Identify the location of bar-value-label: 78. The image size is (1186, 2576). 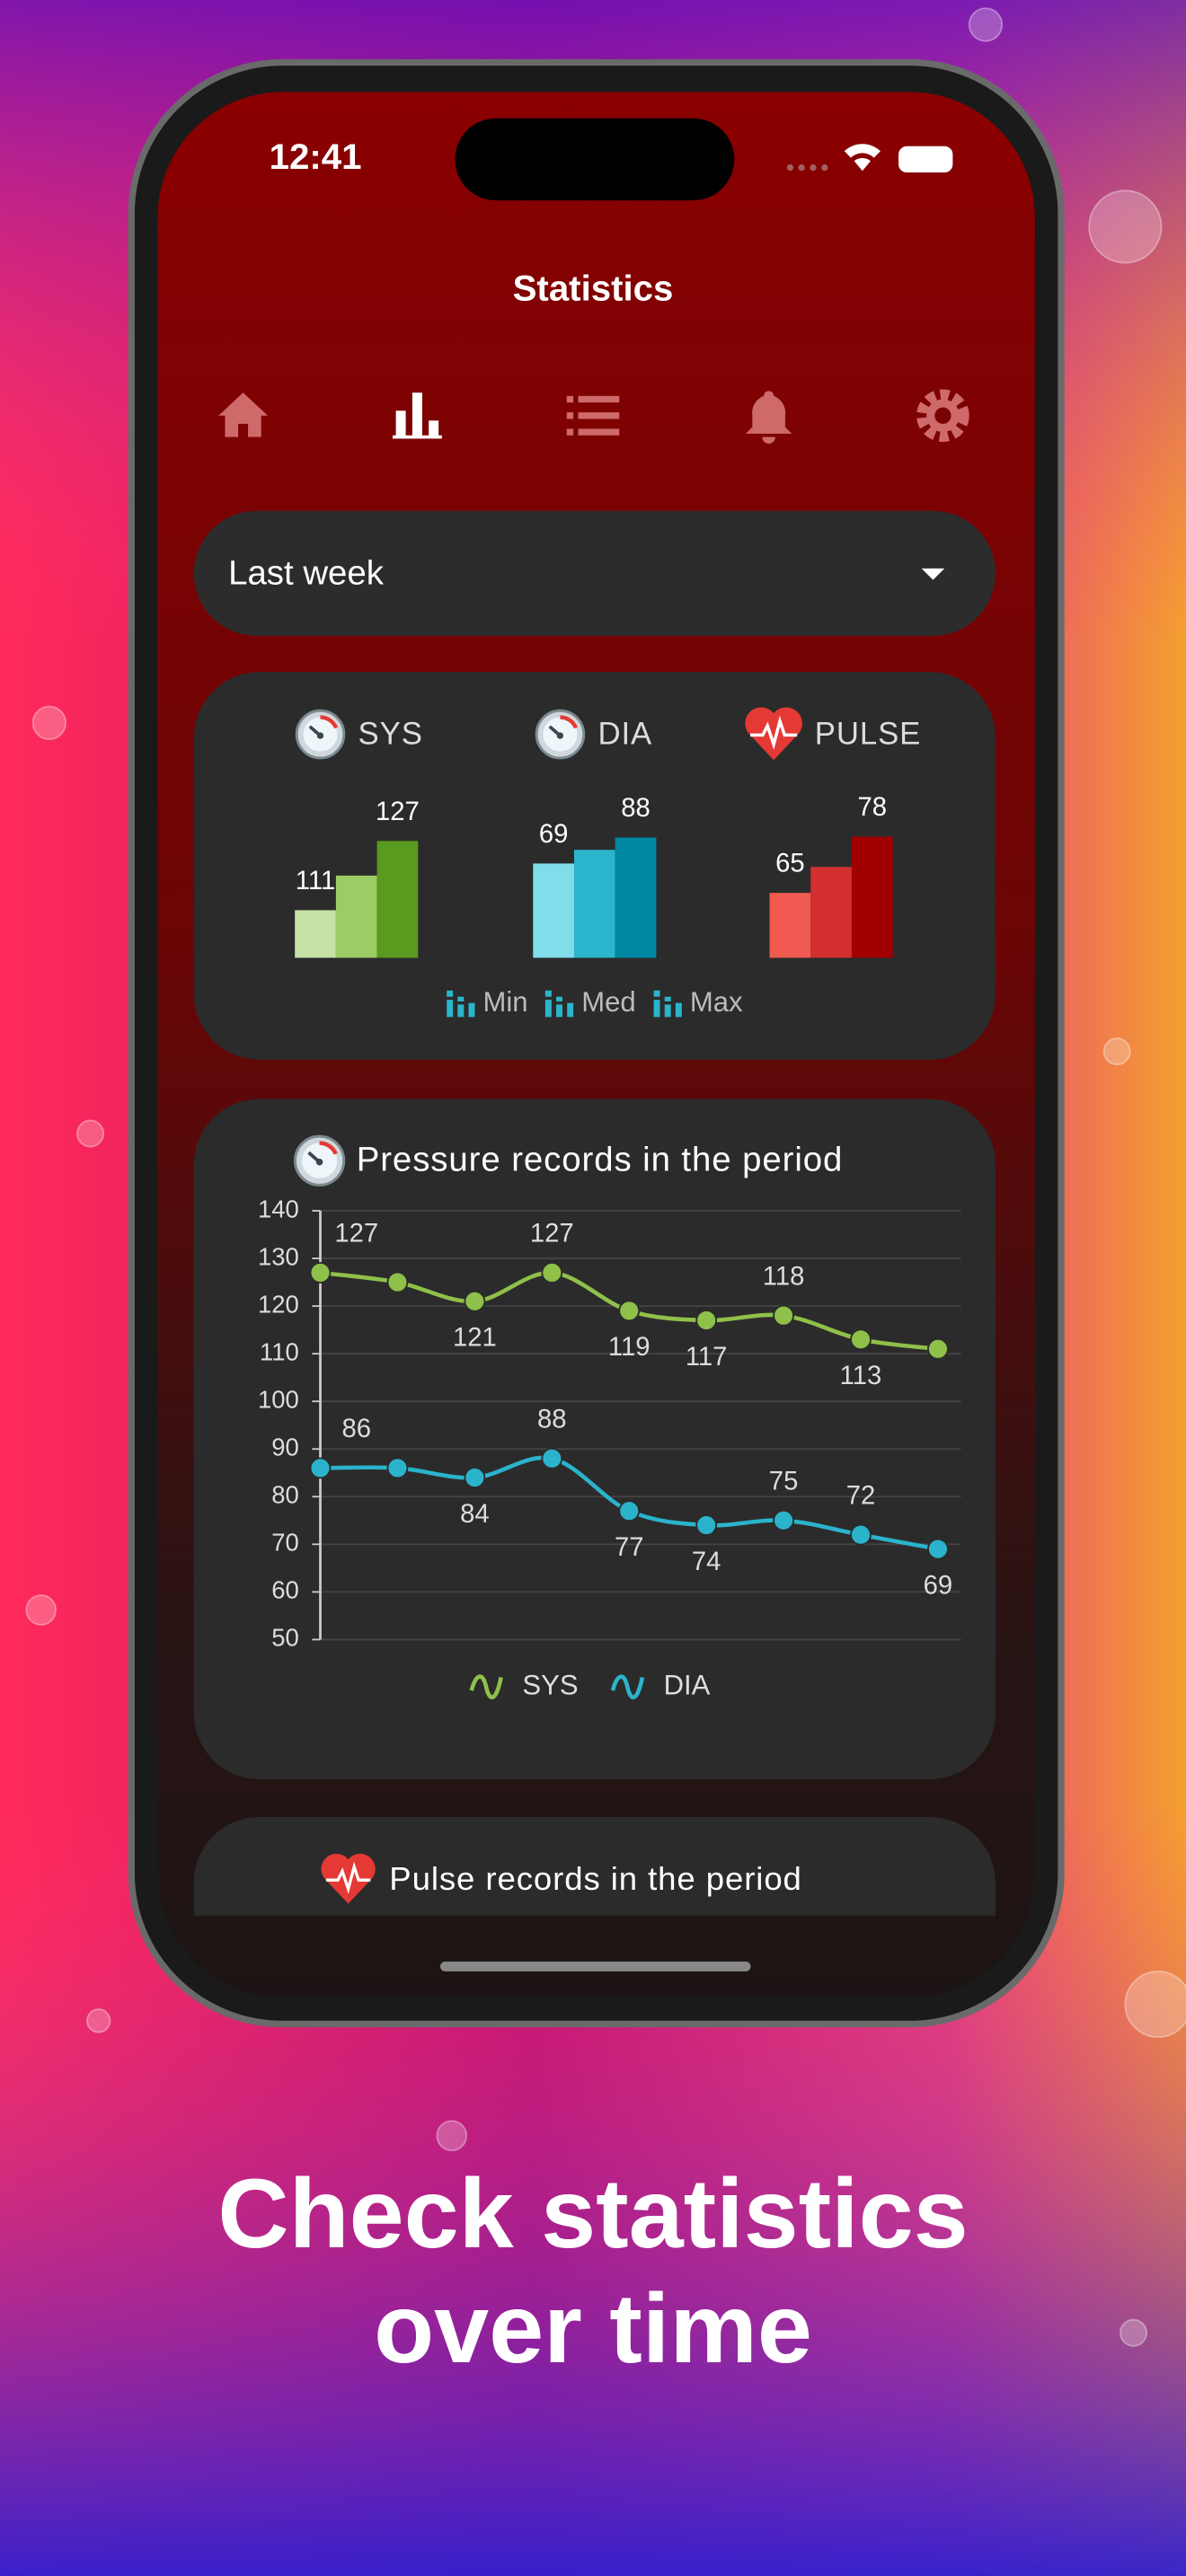
(873, 807).